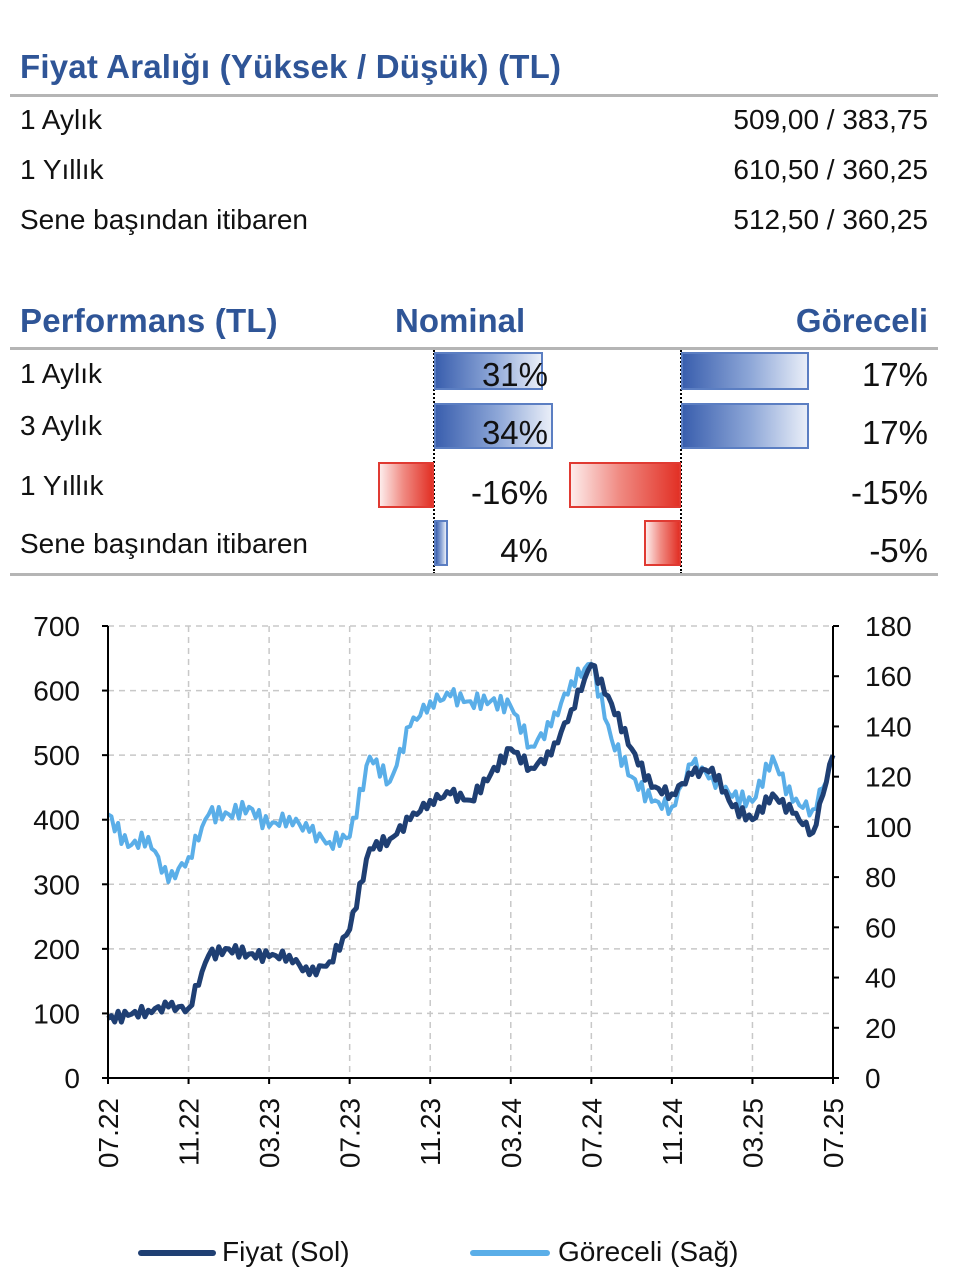 This screenshot has height=1287, width=960. Describe the element at coordinates (56, 755) in the screenshot. I see `left-tick-label: 500` at that location.